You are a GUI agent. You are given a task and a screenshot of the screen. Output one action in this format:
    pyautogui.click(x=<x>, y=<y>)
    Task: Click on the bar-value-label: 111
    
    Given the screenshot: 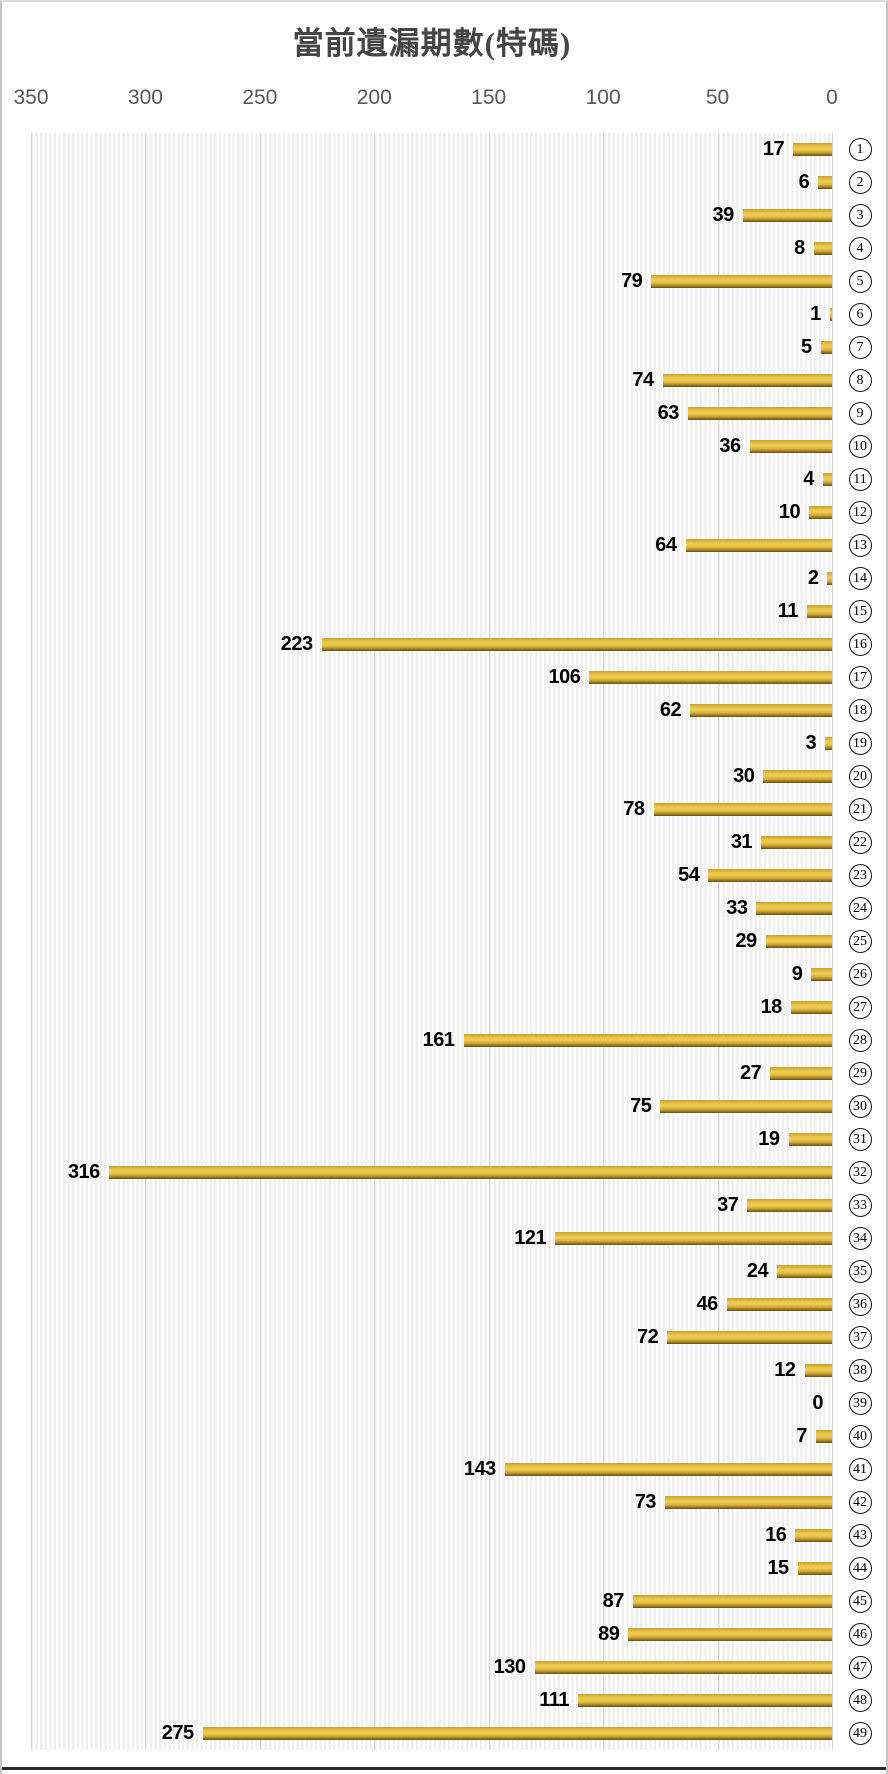 What is the action you would take?
    pyautogui.click(x=554, y=1699)
    